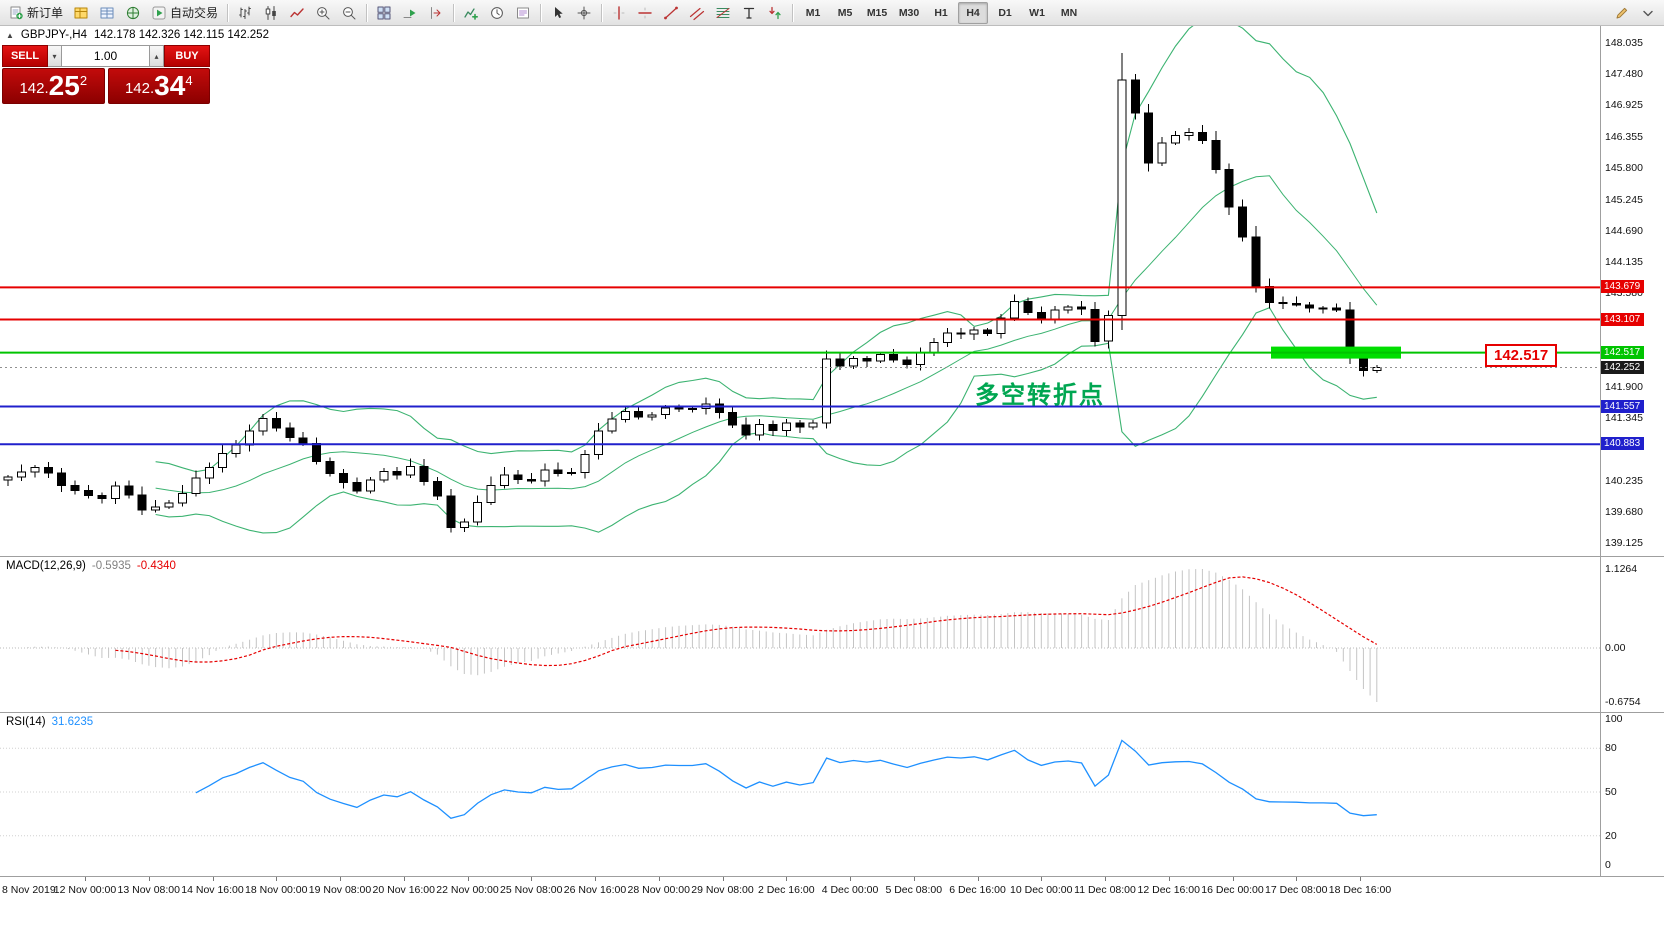 Image resolution: width=1664 pixels, height=950 pixels. What do you see at coordinates (25, 56) in the screenshot?
I see `sell-button: SELL` at bounding box center [25, 56].